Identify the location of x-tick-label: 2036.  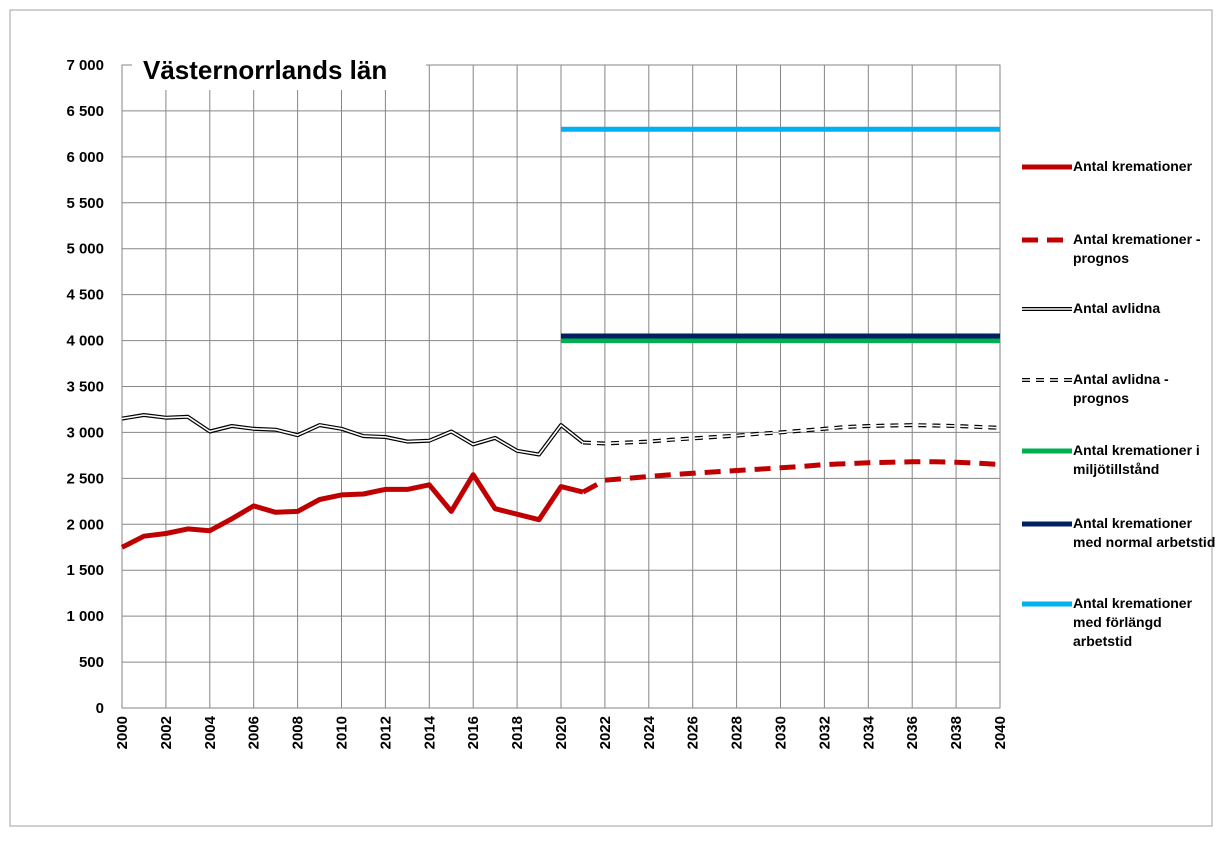
(912, 732).